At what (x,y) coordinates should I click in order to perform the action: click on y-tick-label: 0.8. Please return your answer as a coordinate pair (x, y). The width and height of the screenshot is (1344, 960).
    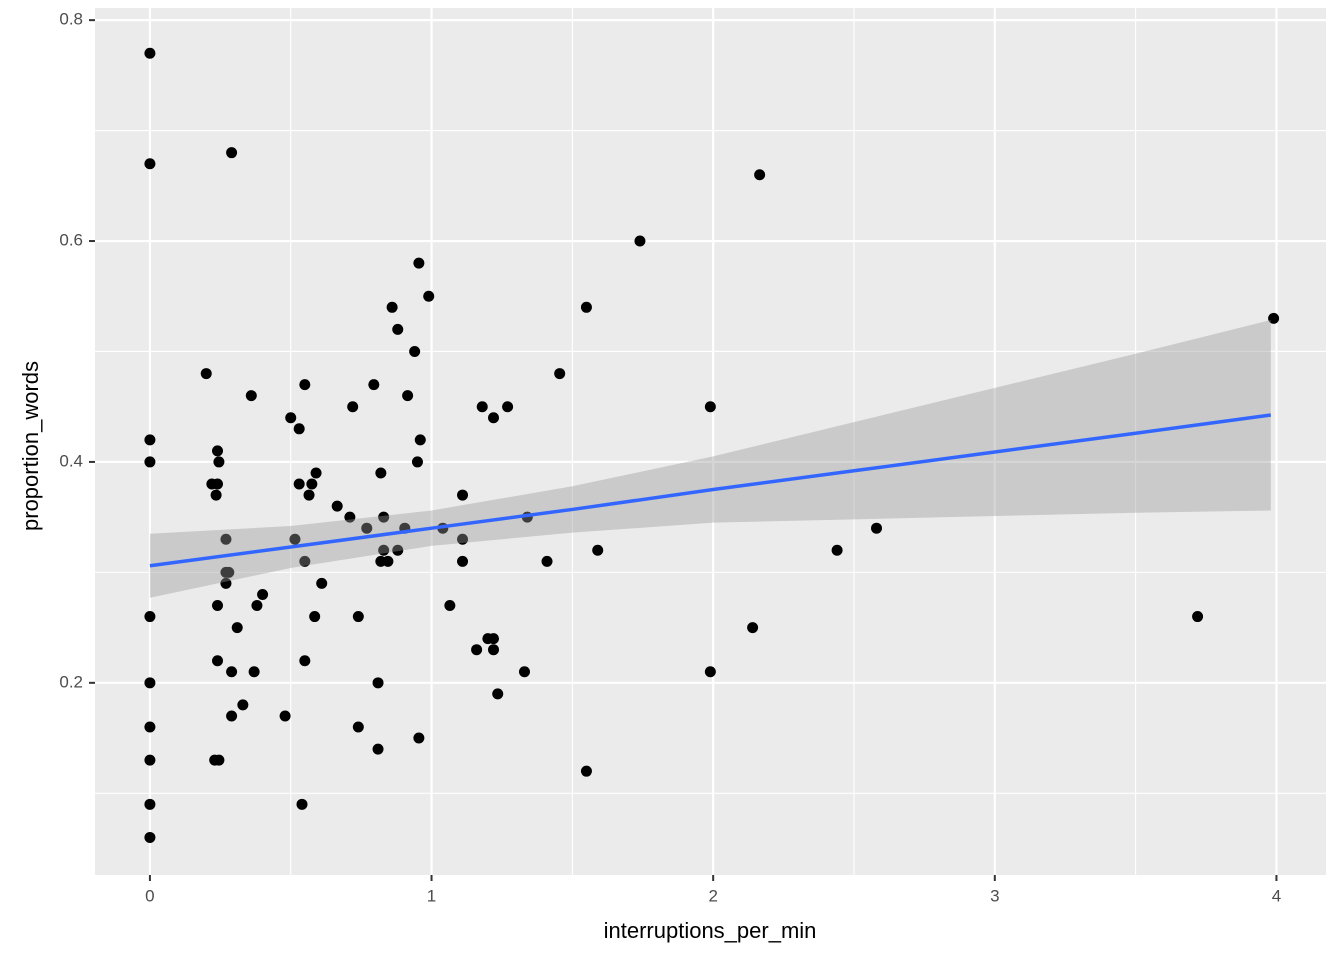
    Looking at the image, I should click on (71, 19).